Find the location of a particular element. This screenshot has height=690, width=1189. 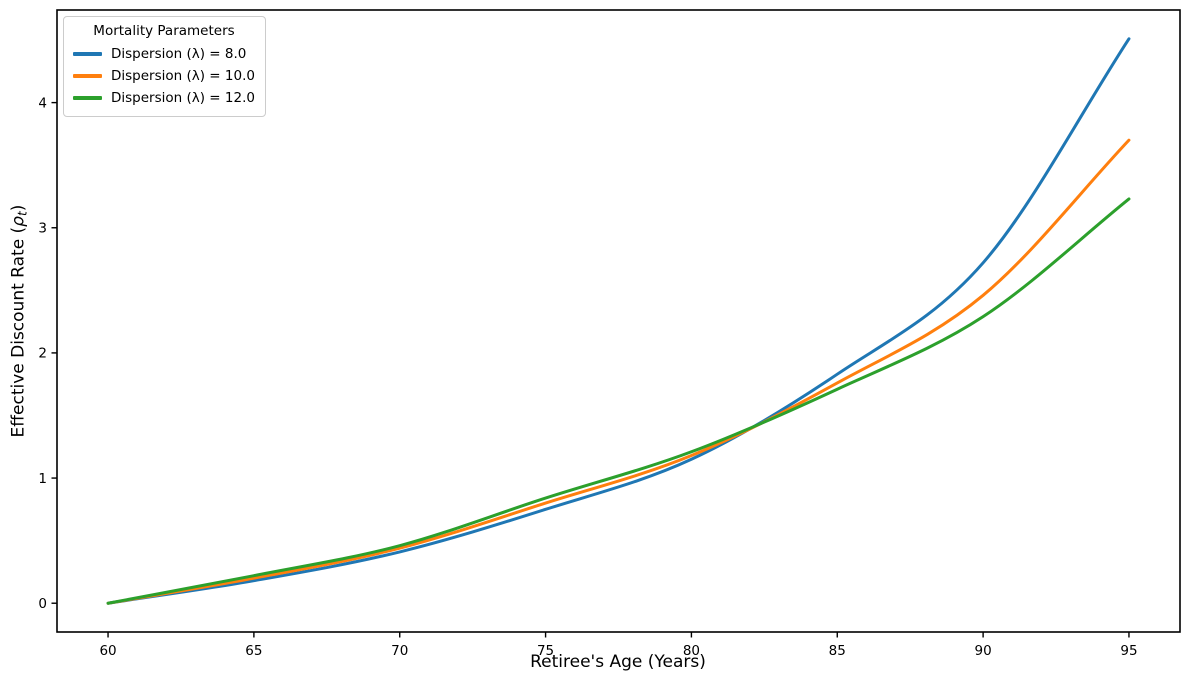

rho-symbol: ρ is located at coordinates (18, 221).